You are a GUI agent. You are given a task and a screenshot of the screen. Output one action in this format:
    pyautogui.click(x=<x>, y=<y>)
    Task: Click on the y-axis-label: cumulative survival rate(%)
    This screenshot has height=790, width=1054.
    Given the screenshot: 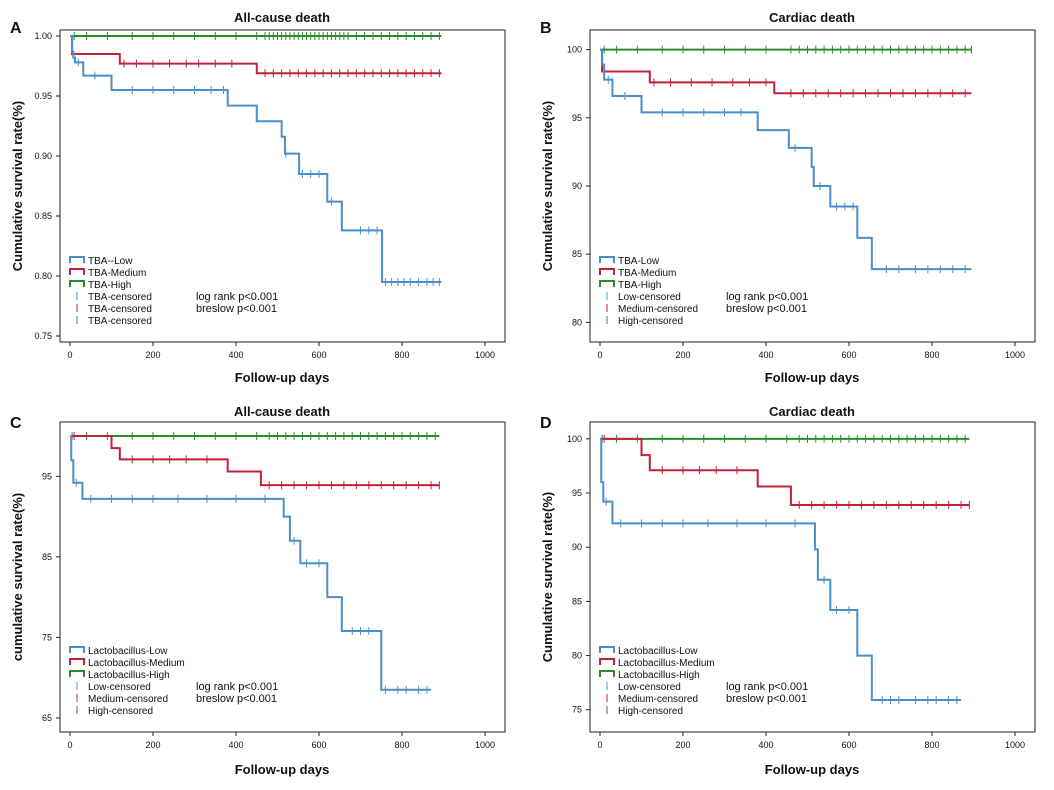 What is the action you would take?
    pyautogui.click(x=17, y=577)
    